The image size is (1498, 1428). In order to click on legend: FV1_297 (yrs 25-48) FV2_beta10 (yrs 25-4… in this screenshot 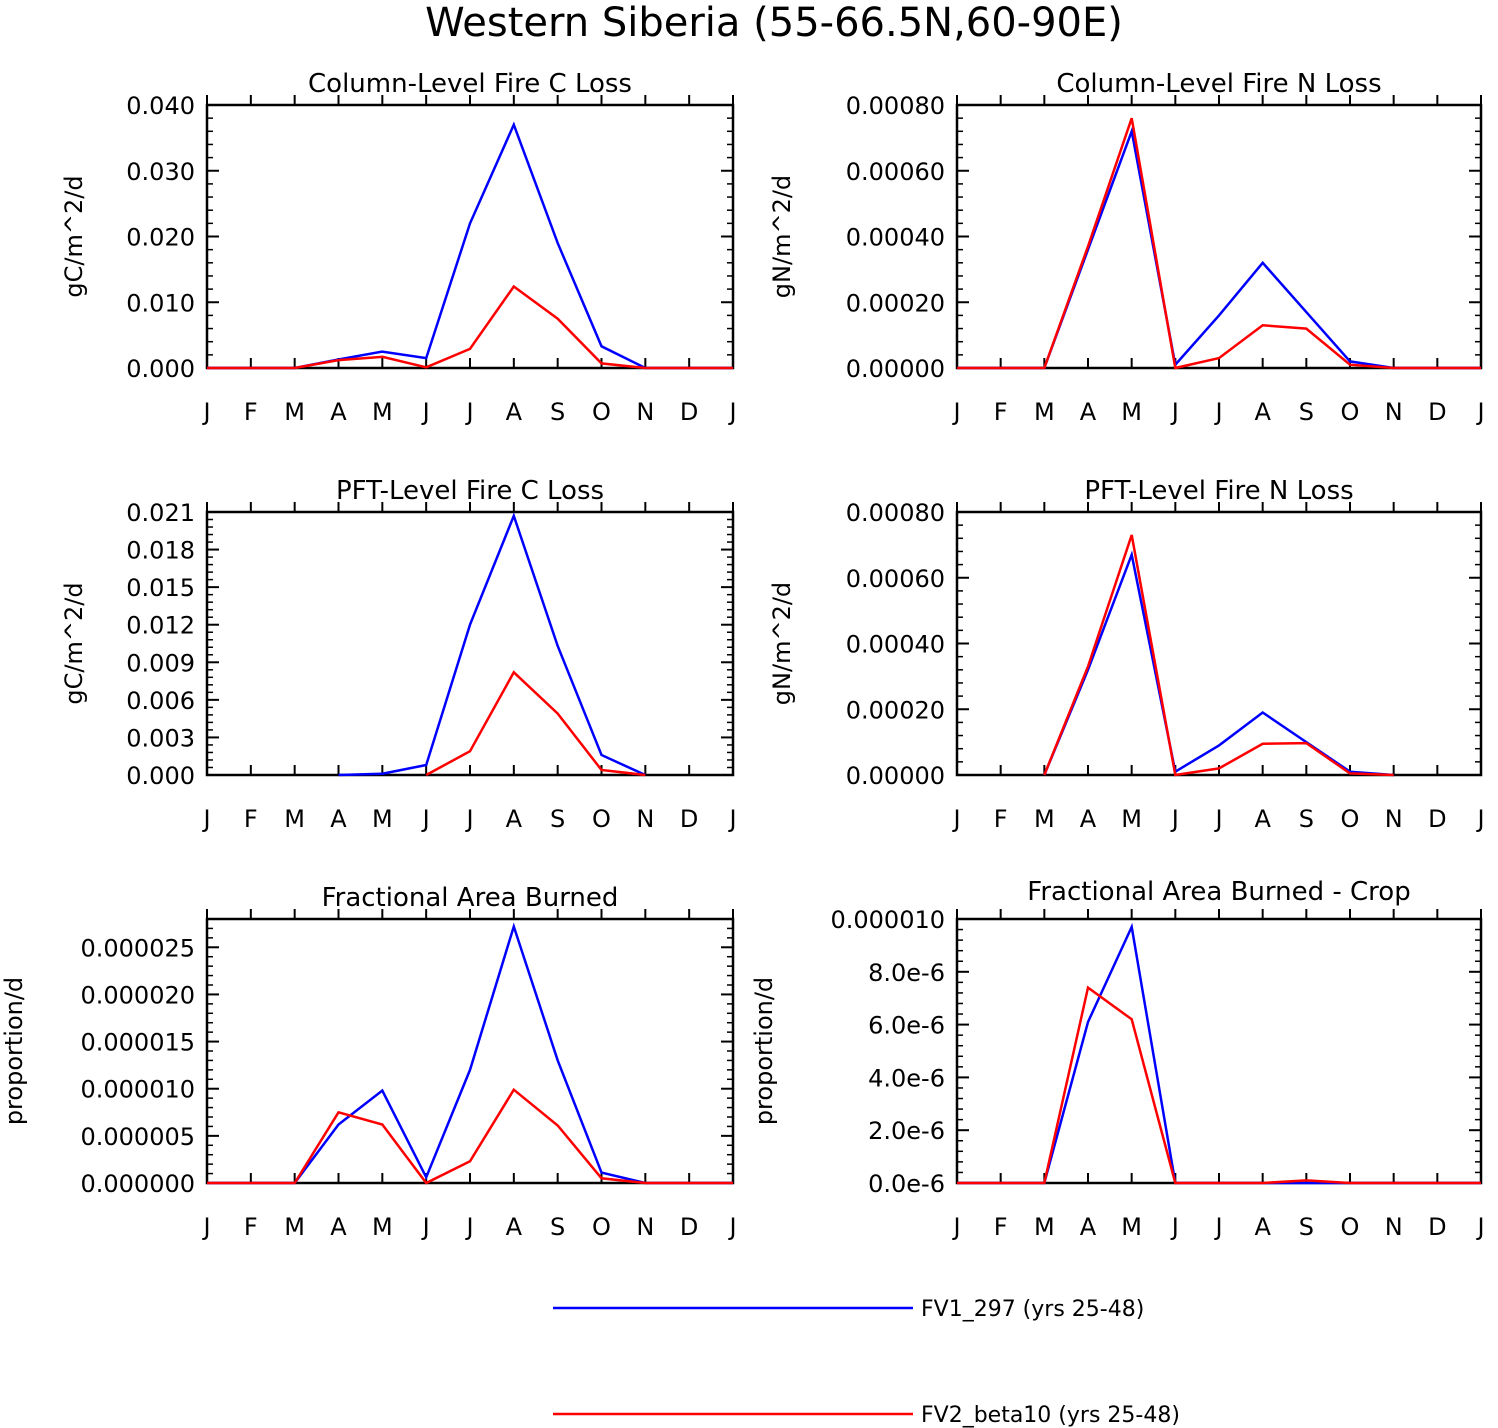, I will do `click(866, 1362)`.